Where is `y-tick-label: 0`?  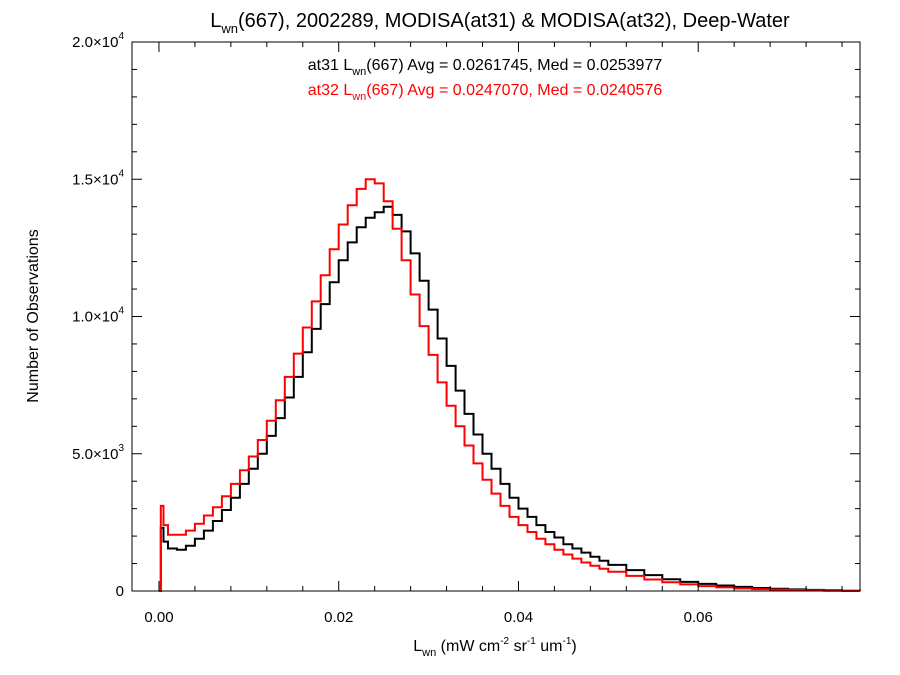
y-tick-label: 0 is located at coordinates (120, 591).